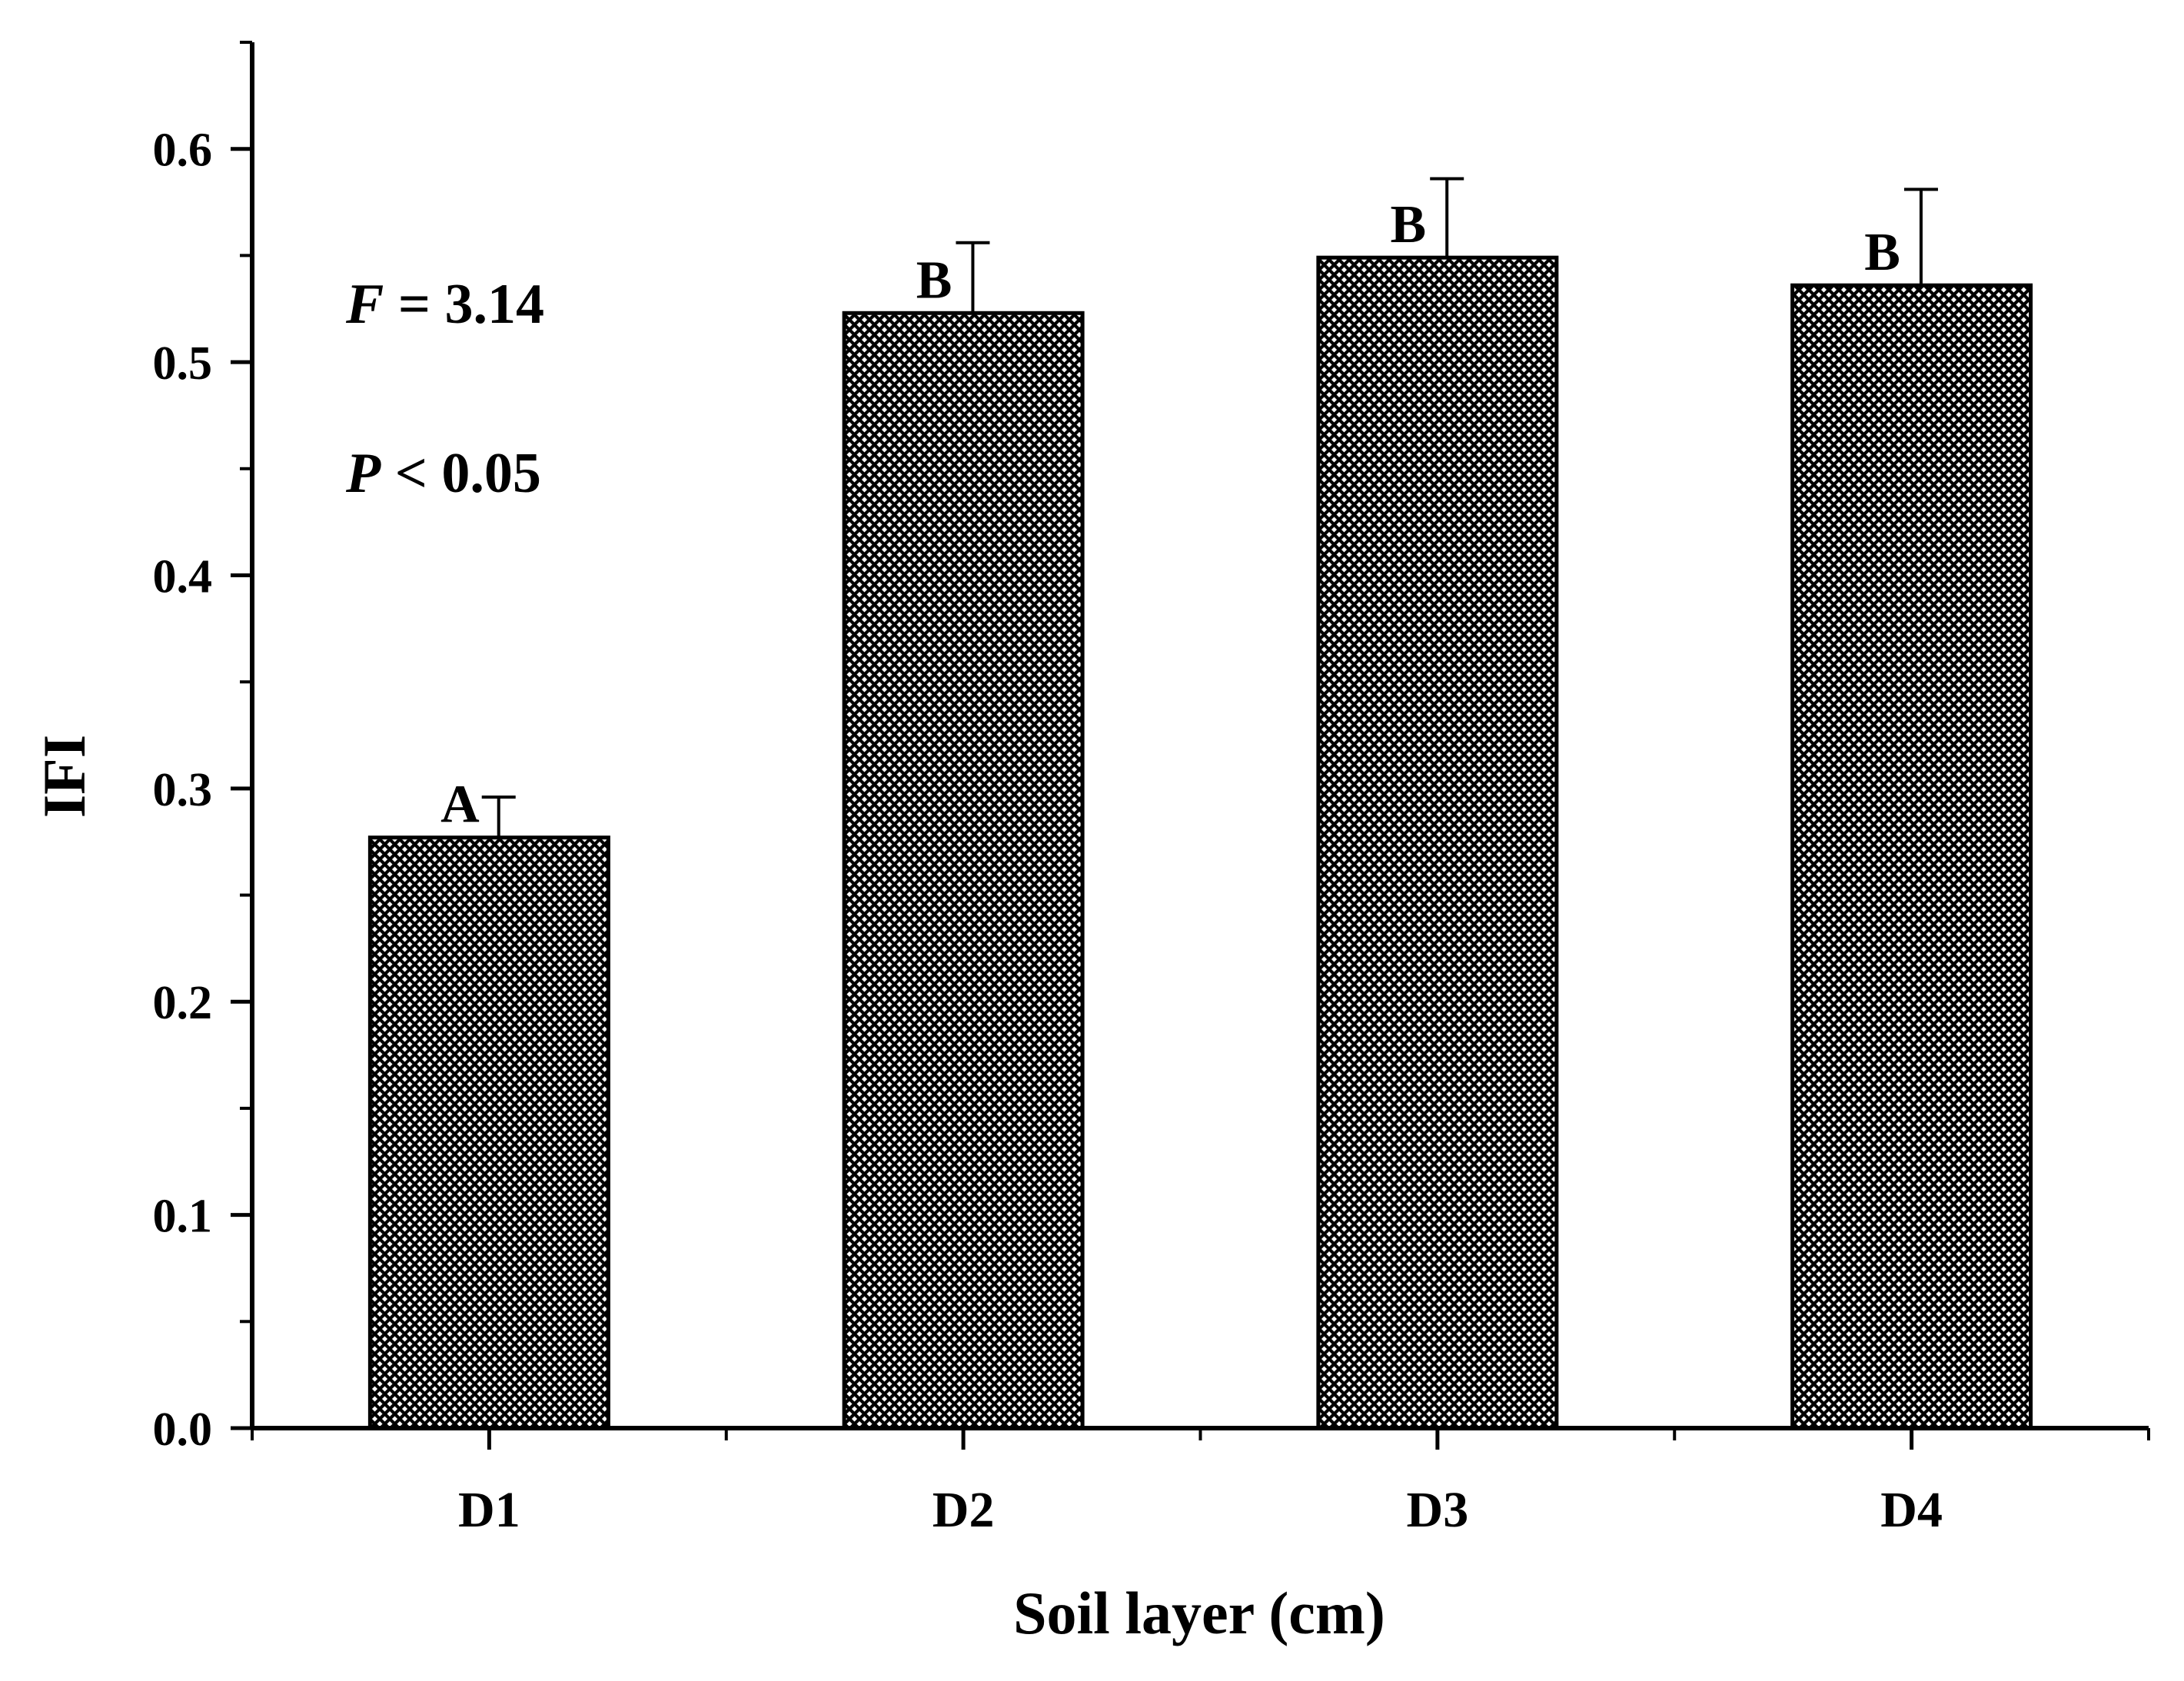  I want to click on bar-d4, so click(1911, 856).